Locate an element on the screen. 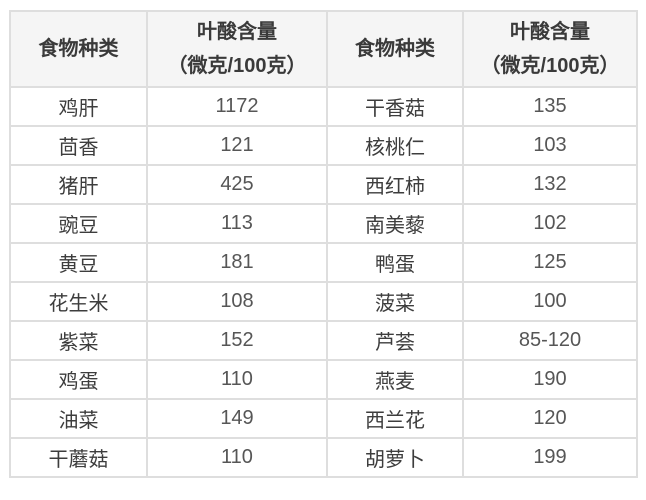  table-row: 豌豆 113 南美藜 102 is located at coordinates (323, 223).